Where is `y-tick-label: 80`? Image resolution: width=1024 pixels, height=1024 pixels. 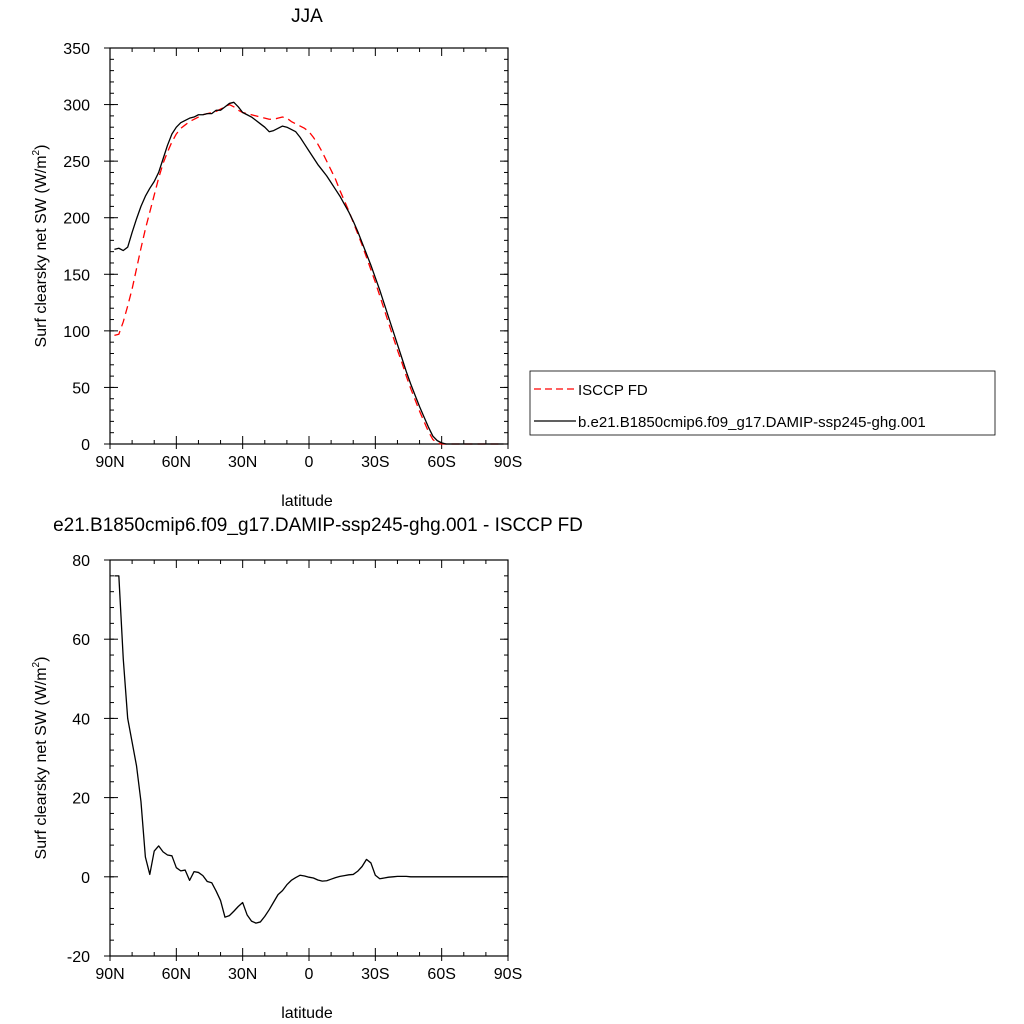
y-tick-label: 80 is located at coordinates (81, 561).